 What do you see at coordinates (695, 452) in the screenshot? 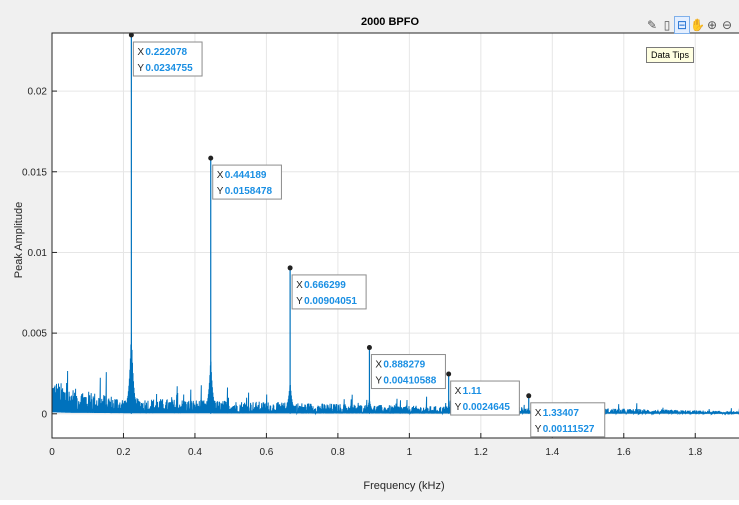
I see `x-tick-label: 1.8` at bounding box center [695, 452].